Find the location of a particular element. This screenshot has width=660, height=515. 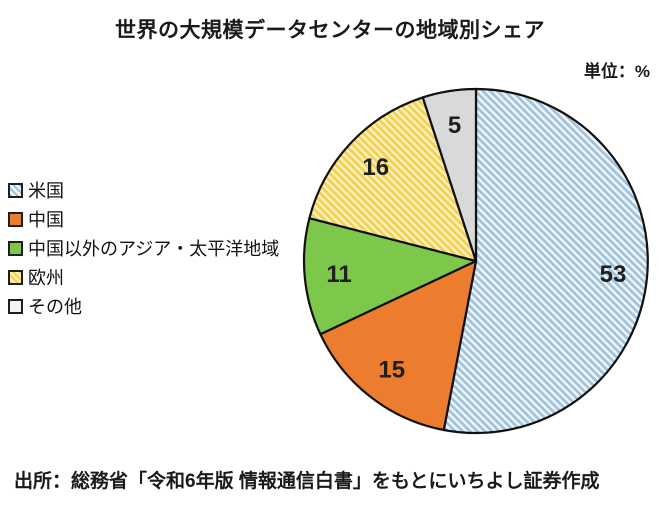

legend-label: 欧州 is located at coordinates (46, 278).